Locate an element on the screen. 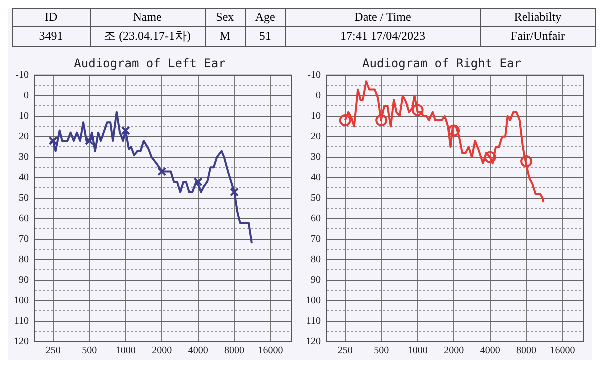 This screenshot has height=370, width=600. category-label: Reliabilty is located at coordinates (538, 17).